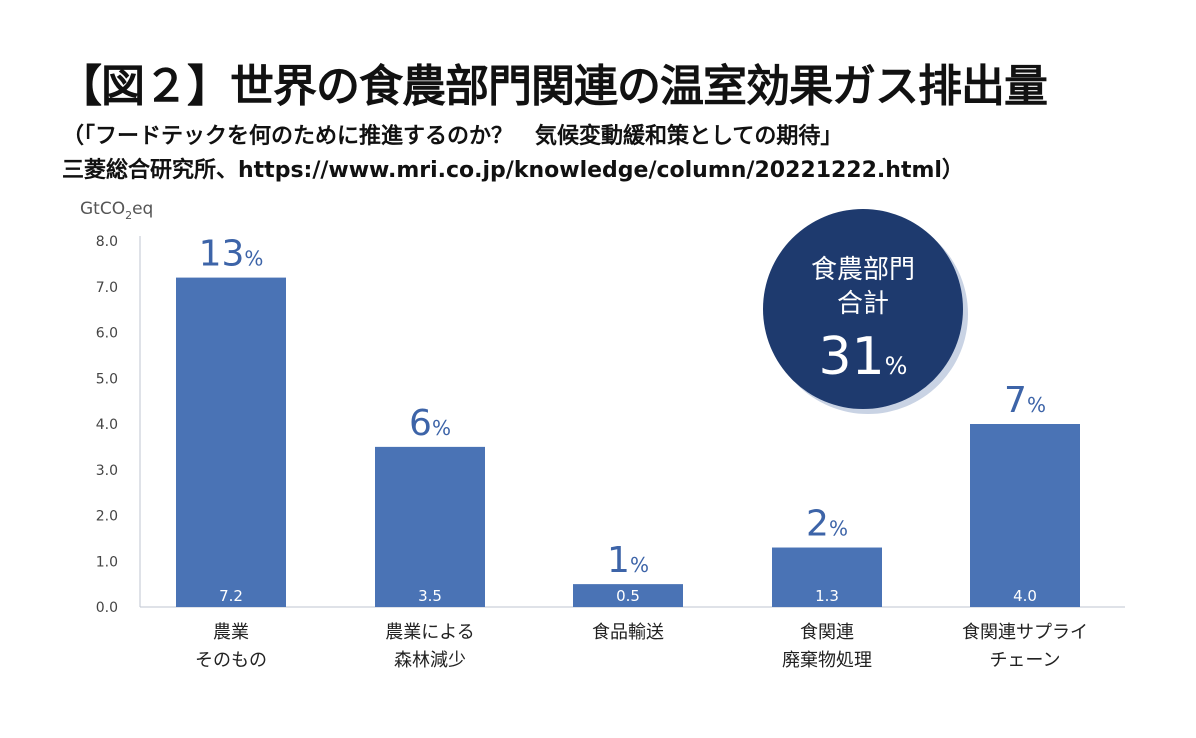 The width and height of the screenshot is (1196, 738). I want to click on bar-percent-number: 13, so click(222, 254).